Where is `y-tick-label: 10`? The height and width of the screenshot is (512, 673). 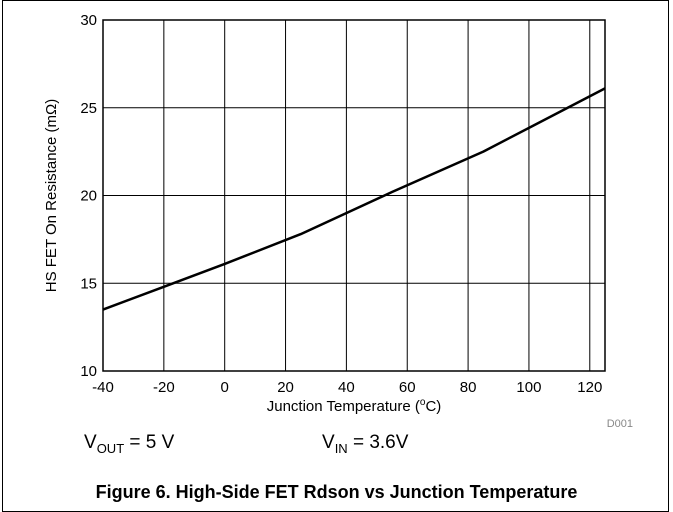 y-tick-label: 10 is located at coordinates (88, 371).